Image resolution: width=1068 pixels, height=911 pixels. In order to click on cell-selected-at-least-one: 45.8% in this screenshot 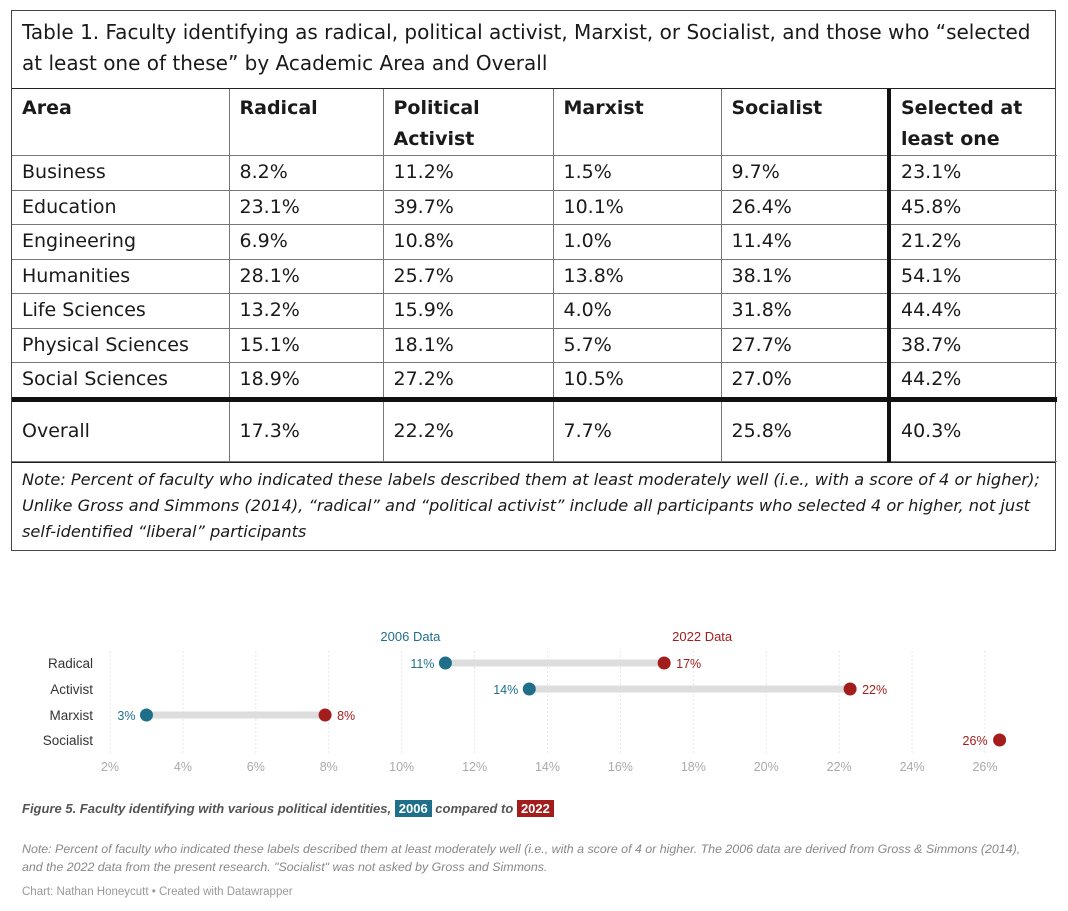, I will do `click(972, 207)`.